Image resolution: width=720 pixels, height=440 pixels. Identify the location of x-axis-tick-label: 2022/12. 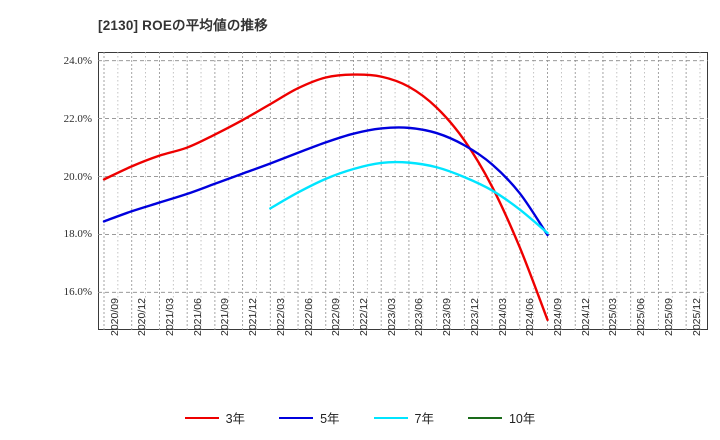
(363, 317).